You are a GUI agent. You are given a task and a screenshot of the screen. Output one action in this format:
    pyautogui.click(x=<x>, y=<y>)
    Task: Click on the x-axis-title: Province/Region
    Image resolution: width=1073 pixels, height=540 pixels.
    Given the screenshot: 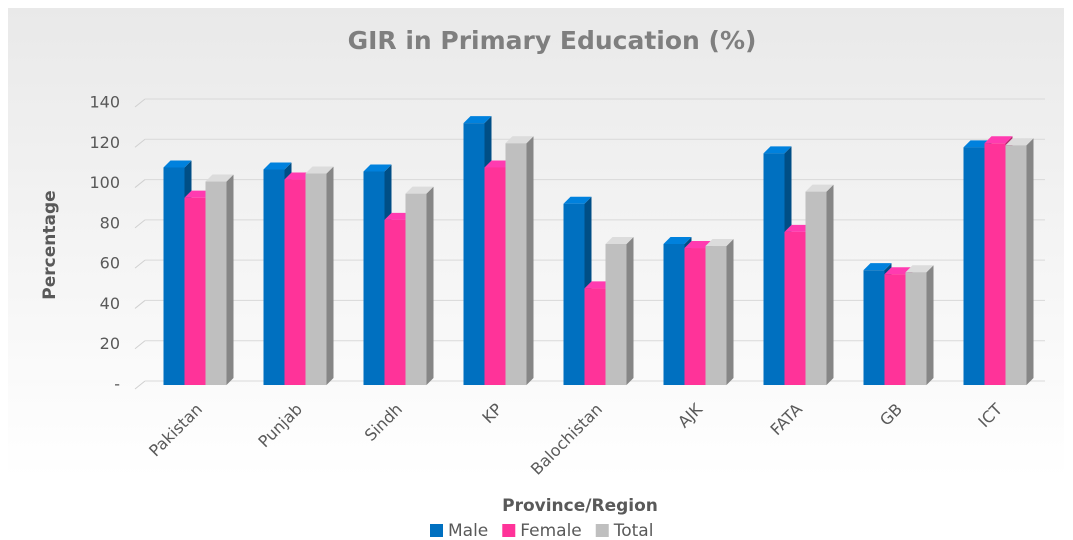 What is the action you would take?
    pyautogui.click(x=580, y=506)
    